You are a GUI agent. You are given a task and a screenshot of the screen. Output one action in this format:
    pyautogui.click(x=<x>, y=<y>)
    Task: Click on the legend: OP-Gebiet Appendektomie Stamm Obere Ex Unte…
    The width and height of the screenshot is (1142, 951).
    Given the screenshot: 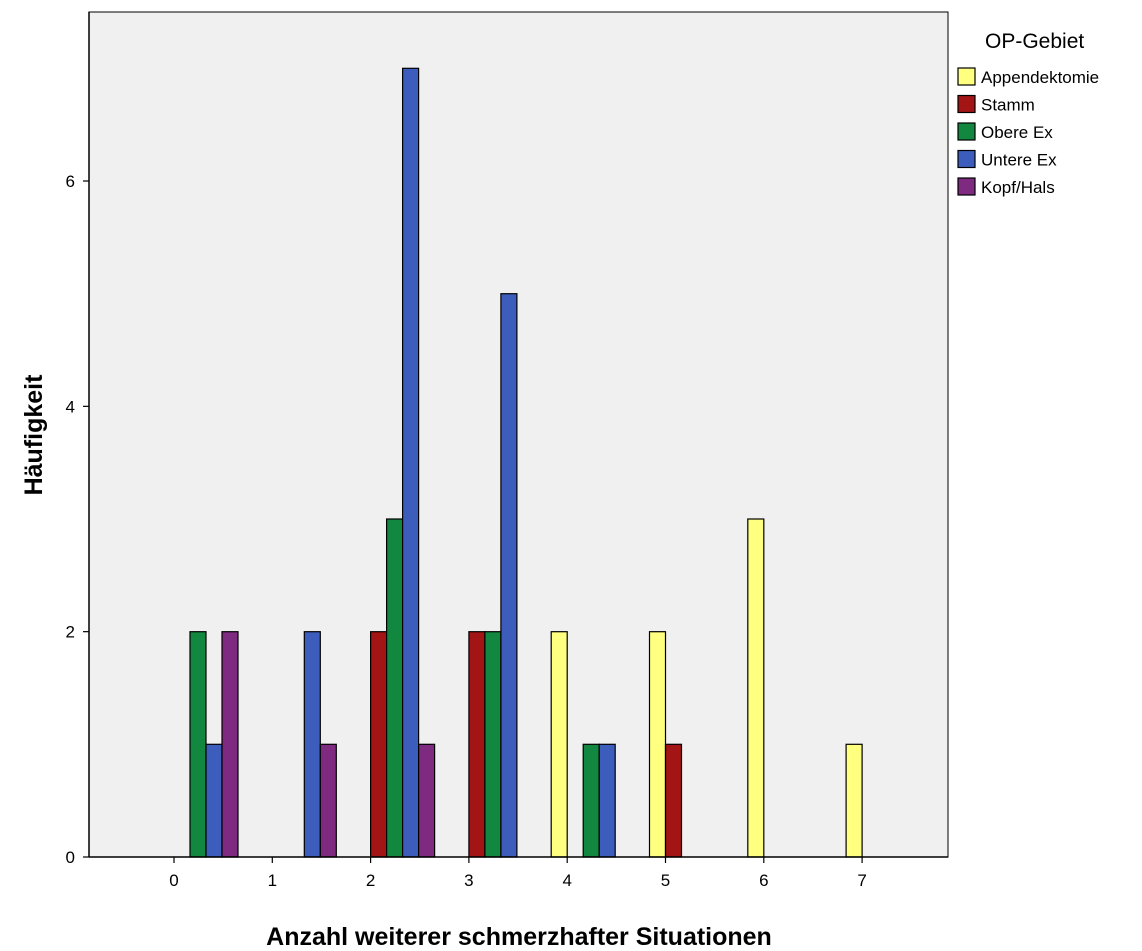 What is the action you would take?
    pyautogui.click(x=1028, y=113)
    